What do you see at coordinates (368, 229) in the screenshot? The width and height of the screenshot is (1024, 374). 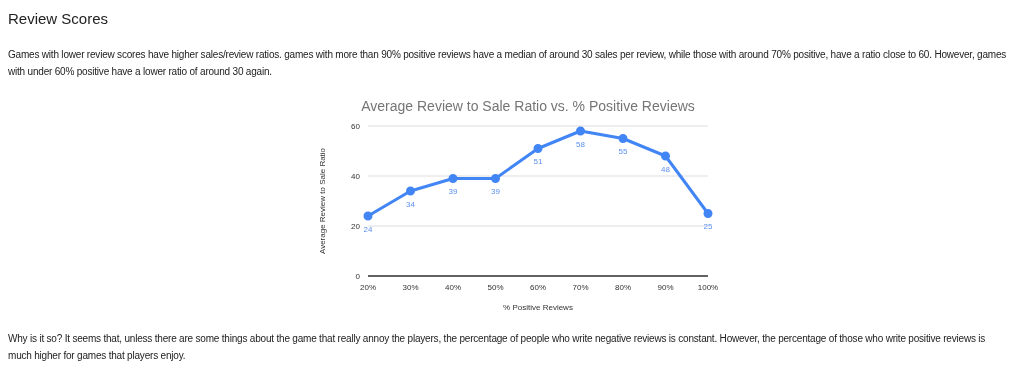 I see `data-label: 24` at bounding box center [368, 229].